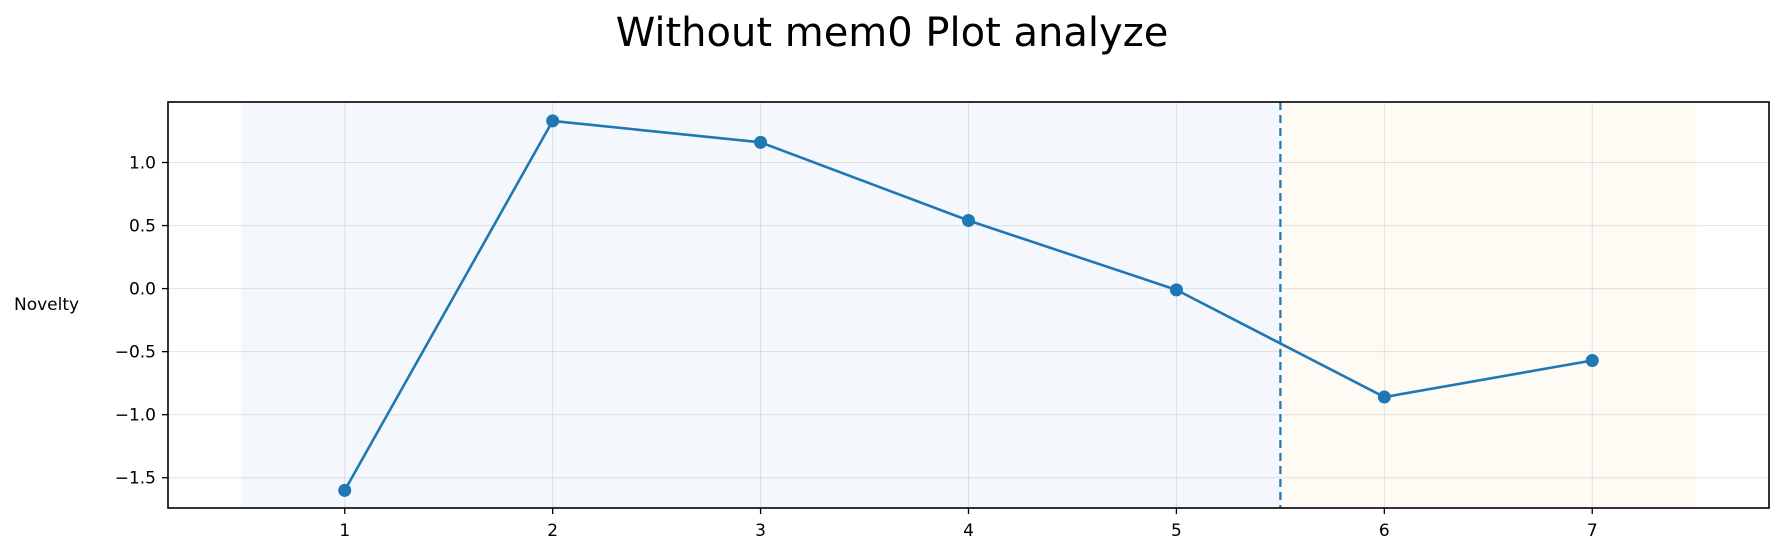 The width and height of the screenshot is (1785, 558). Describe the element at coordinates (1592, 531) in the screenshot. I see `x-tick-label-7: 7` at that location.